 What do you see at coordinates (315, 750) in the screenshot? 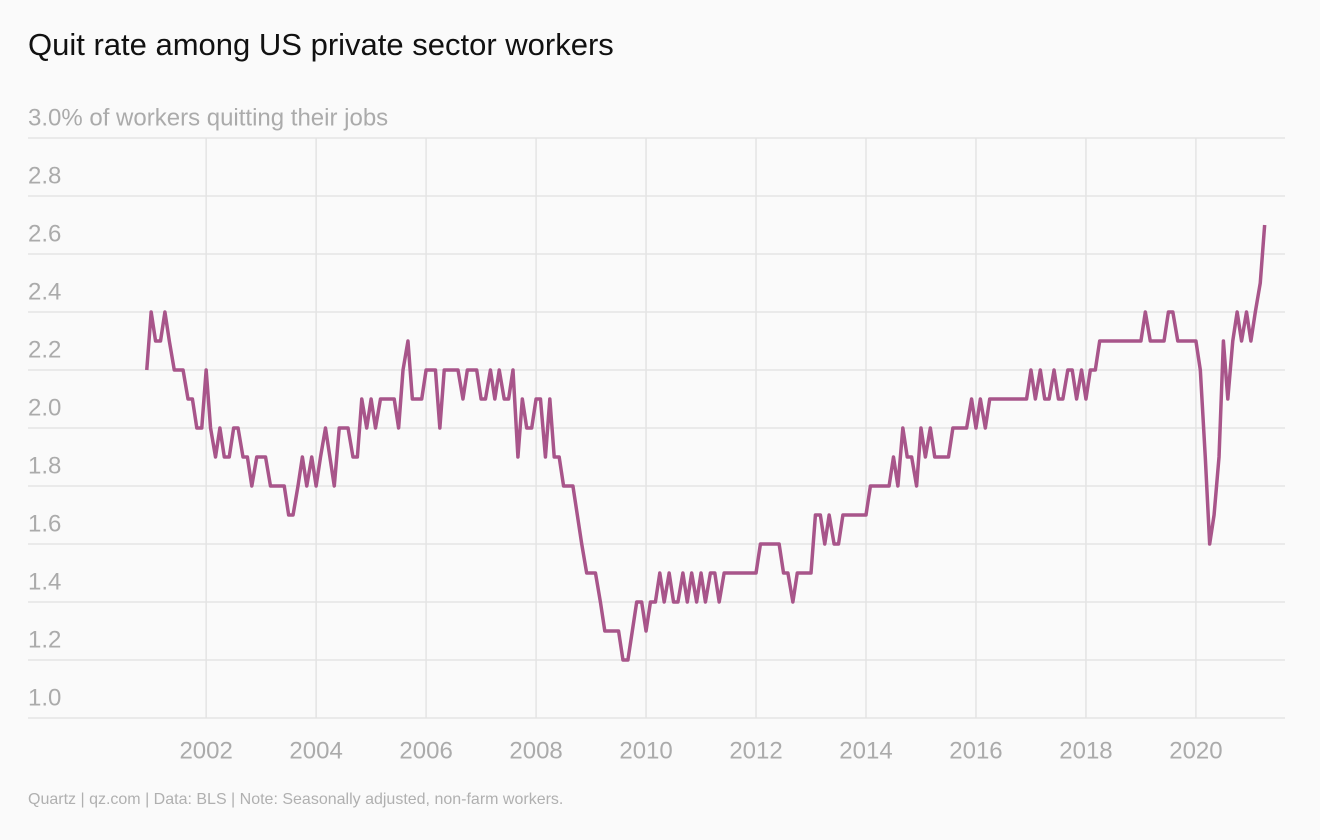
I see `x-tick-label: 2004` at bounding box center [315, 750].